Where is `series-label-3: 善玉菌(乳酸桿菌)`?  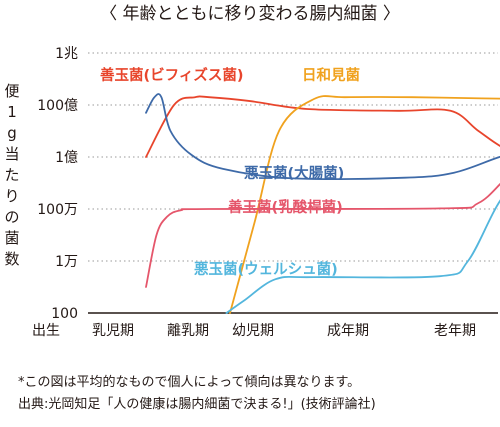 series-label-3: 善玉菌(乳酸桿菌) is located at coordinates (285, 207).